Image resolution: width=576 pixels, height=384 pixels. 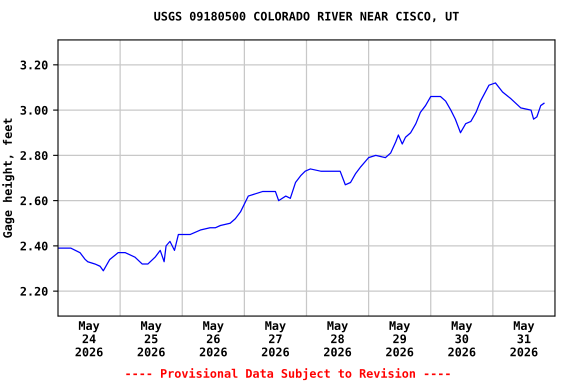 What do you see at coordinates (400, 338) in the screenshot?
I see `x-tick-label: May 29 2026` at bounding box center [400, 338].